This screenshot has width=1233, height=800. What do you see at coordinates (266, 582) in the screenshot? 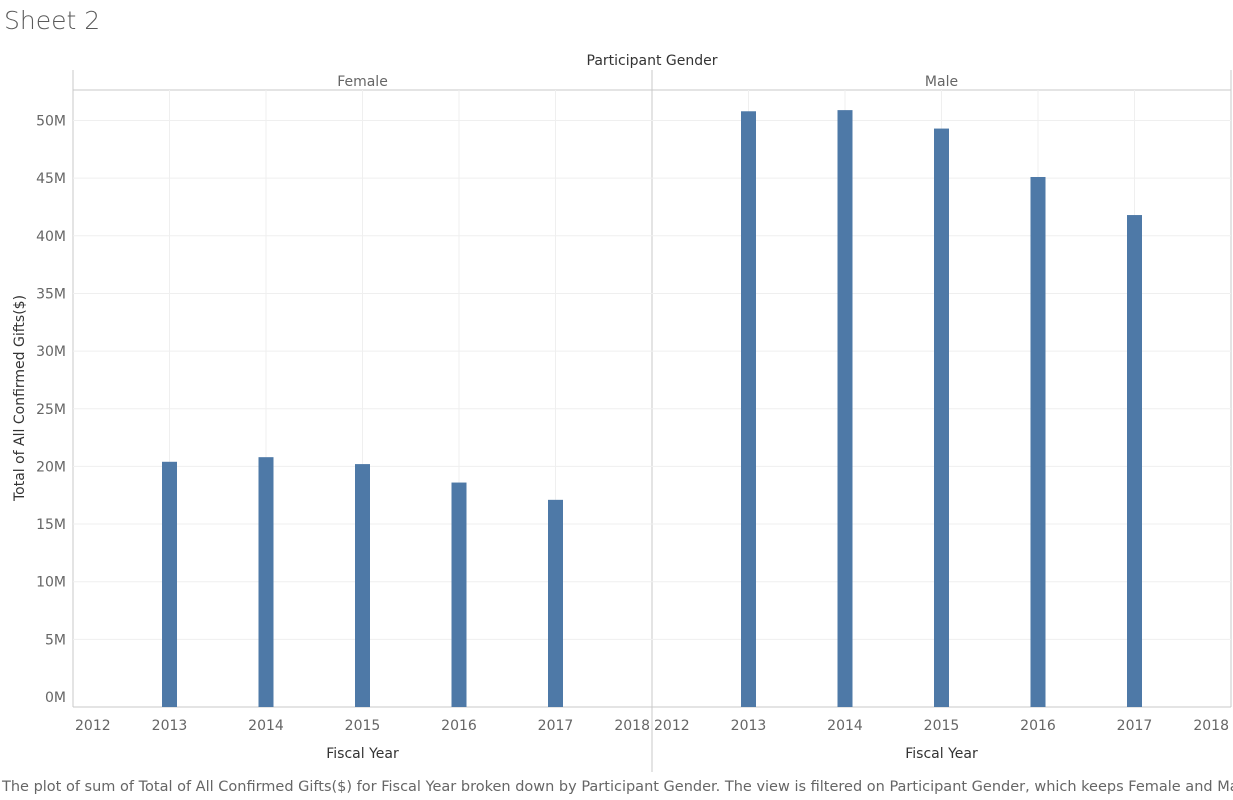
I see `bar-female-2014` at bounding box center [266, 582].